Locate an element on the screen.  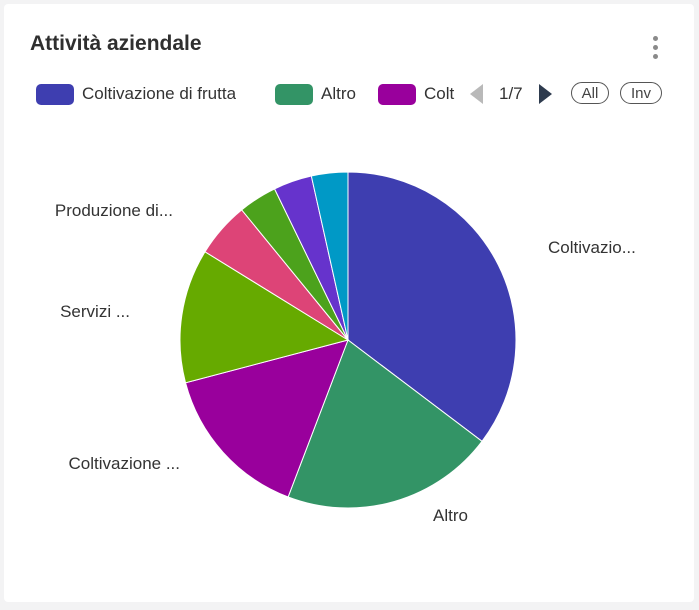
triangle-left-icon is located at coordinates (476, 94).